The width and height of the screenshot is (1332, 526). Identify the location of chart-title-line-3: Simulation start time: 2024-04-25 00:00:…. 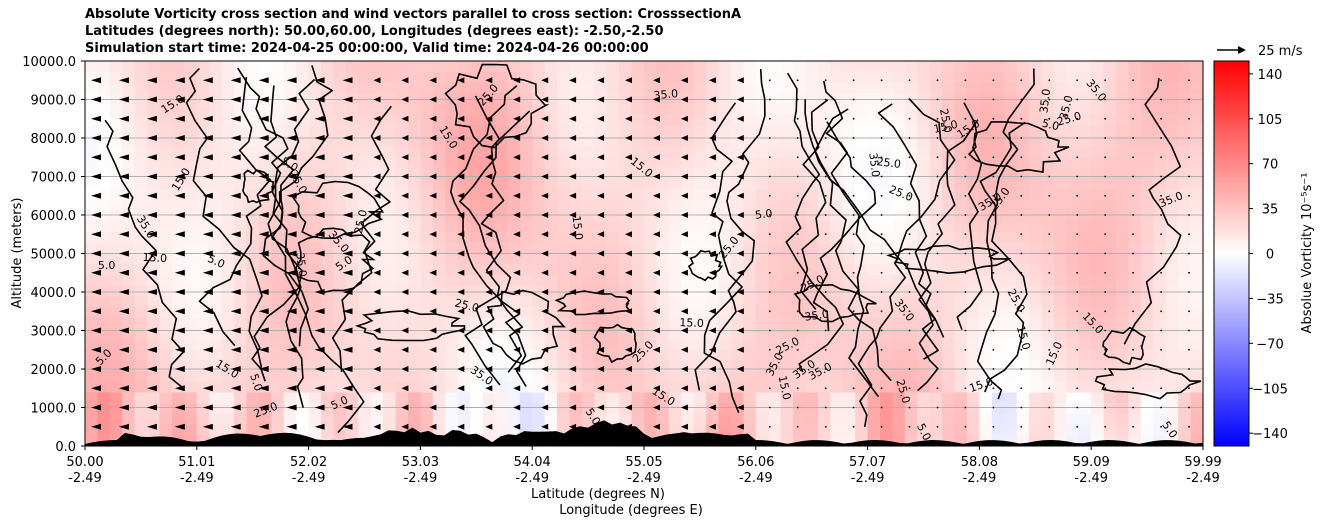
(367, 48).